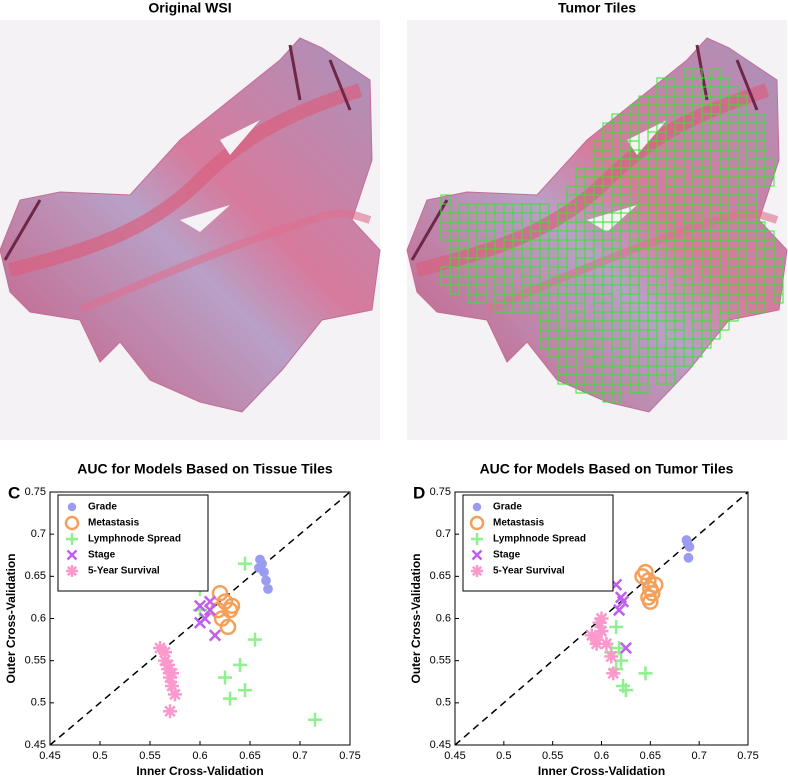  What do you see at coordinates (601, 756) in the screenshot?
I see `x-tick-label: 0.6` at bounding box center [601, 756].